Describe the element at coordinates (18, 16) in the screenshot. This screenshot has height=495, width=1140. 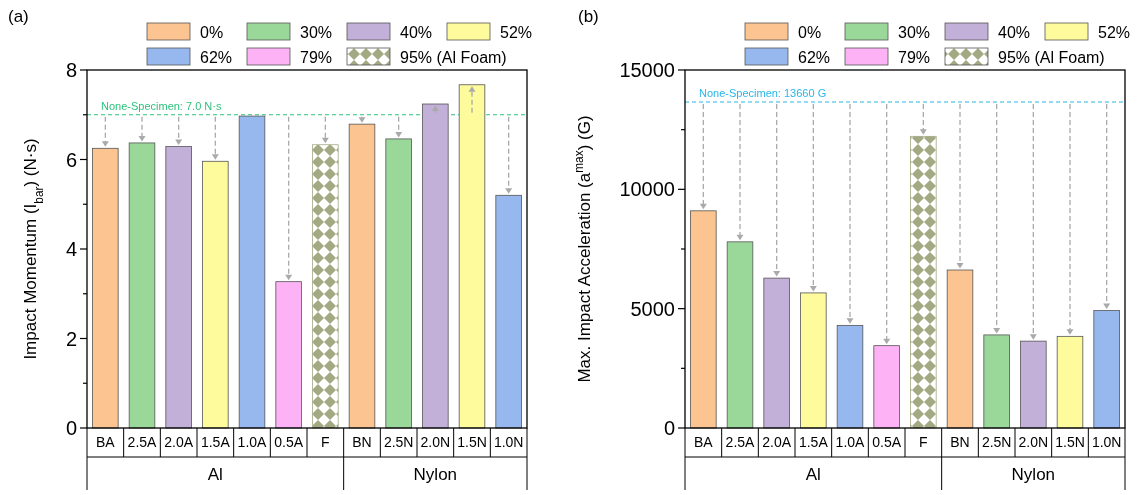
I see `chart-title: (a)` at that location.